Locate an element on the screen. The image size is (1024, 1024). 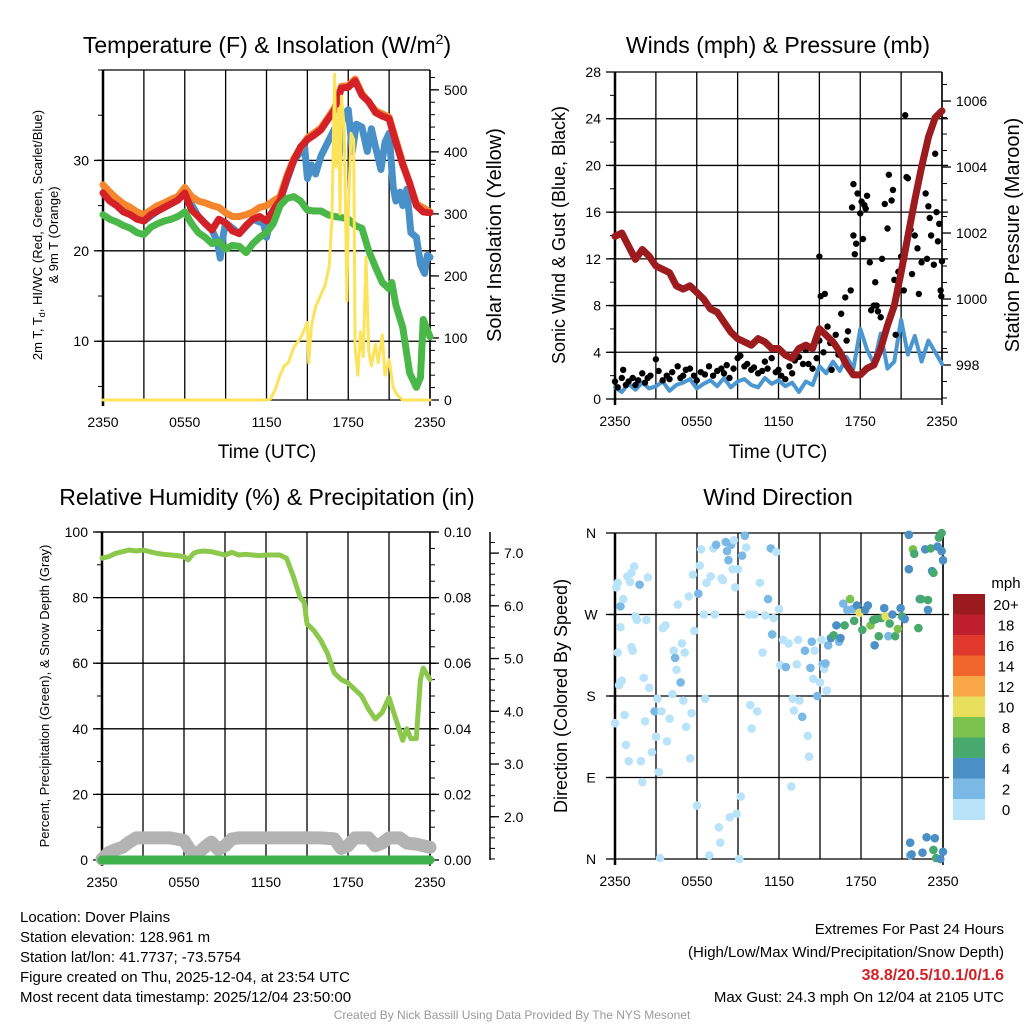
dir-tick-label: N is located at coordinates (591, 859).